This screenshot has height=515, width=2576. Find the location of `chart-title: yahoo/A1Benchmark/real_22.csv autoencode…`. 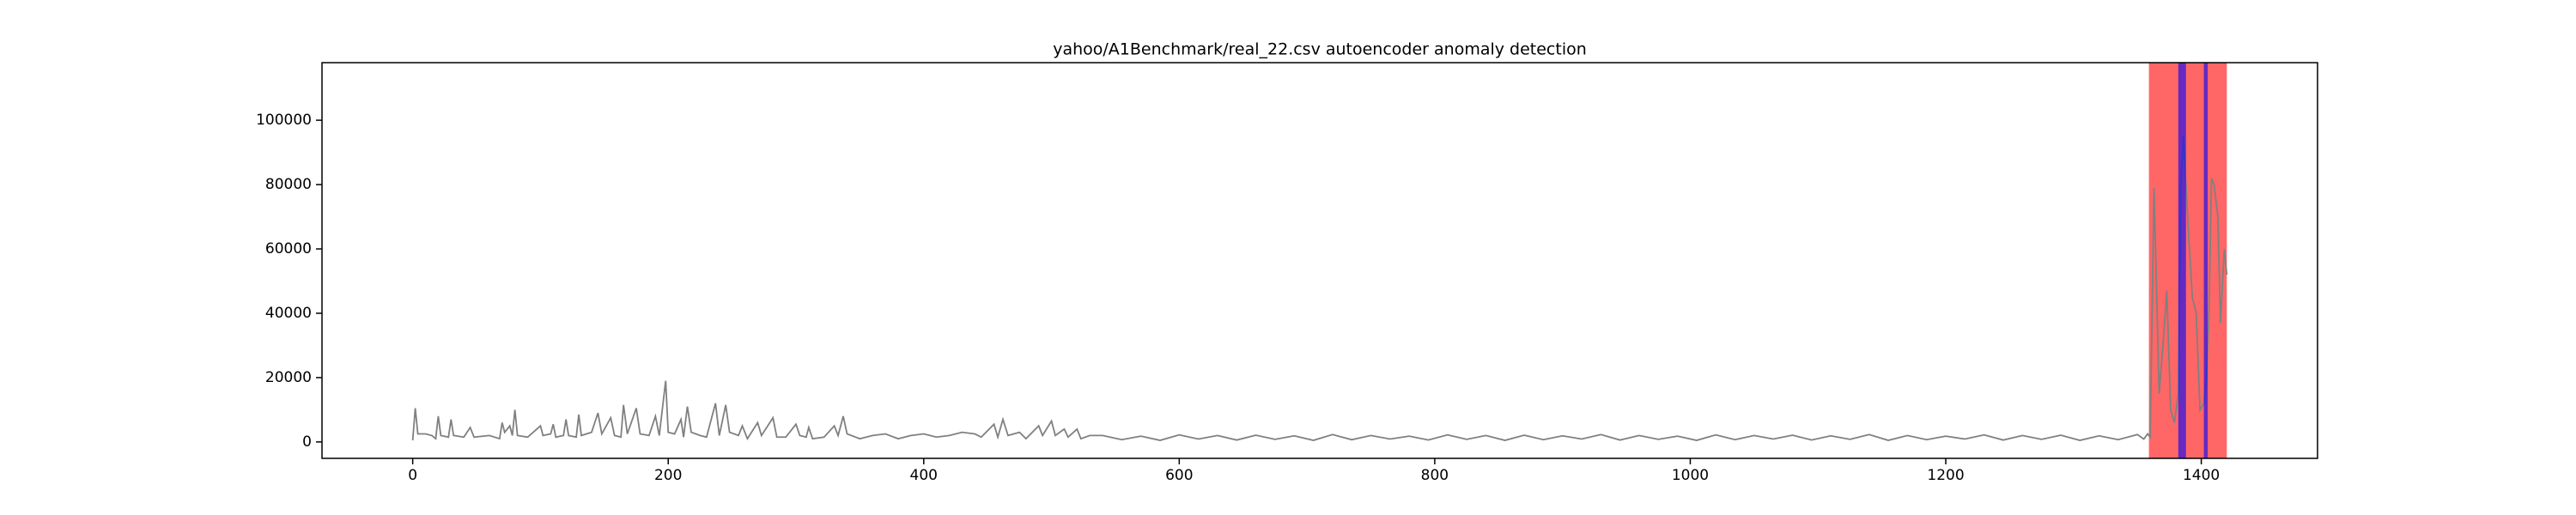

chart-title: yahoo/A1Benchmark/real_22.csv autoencode… is located at coordinates (1320, 49).